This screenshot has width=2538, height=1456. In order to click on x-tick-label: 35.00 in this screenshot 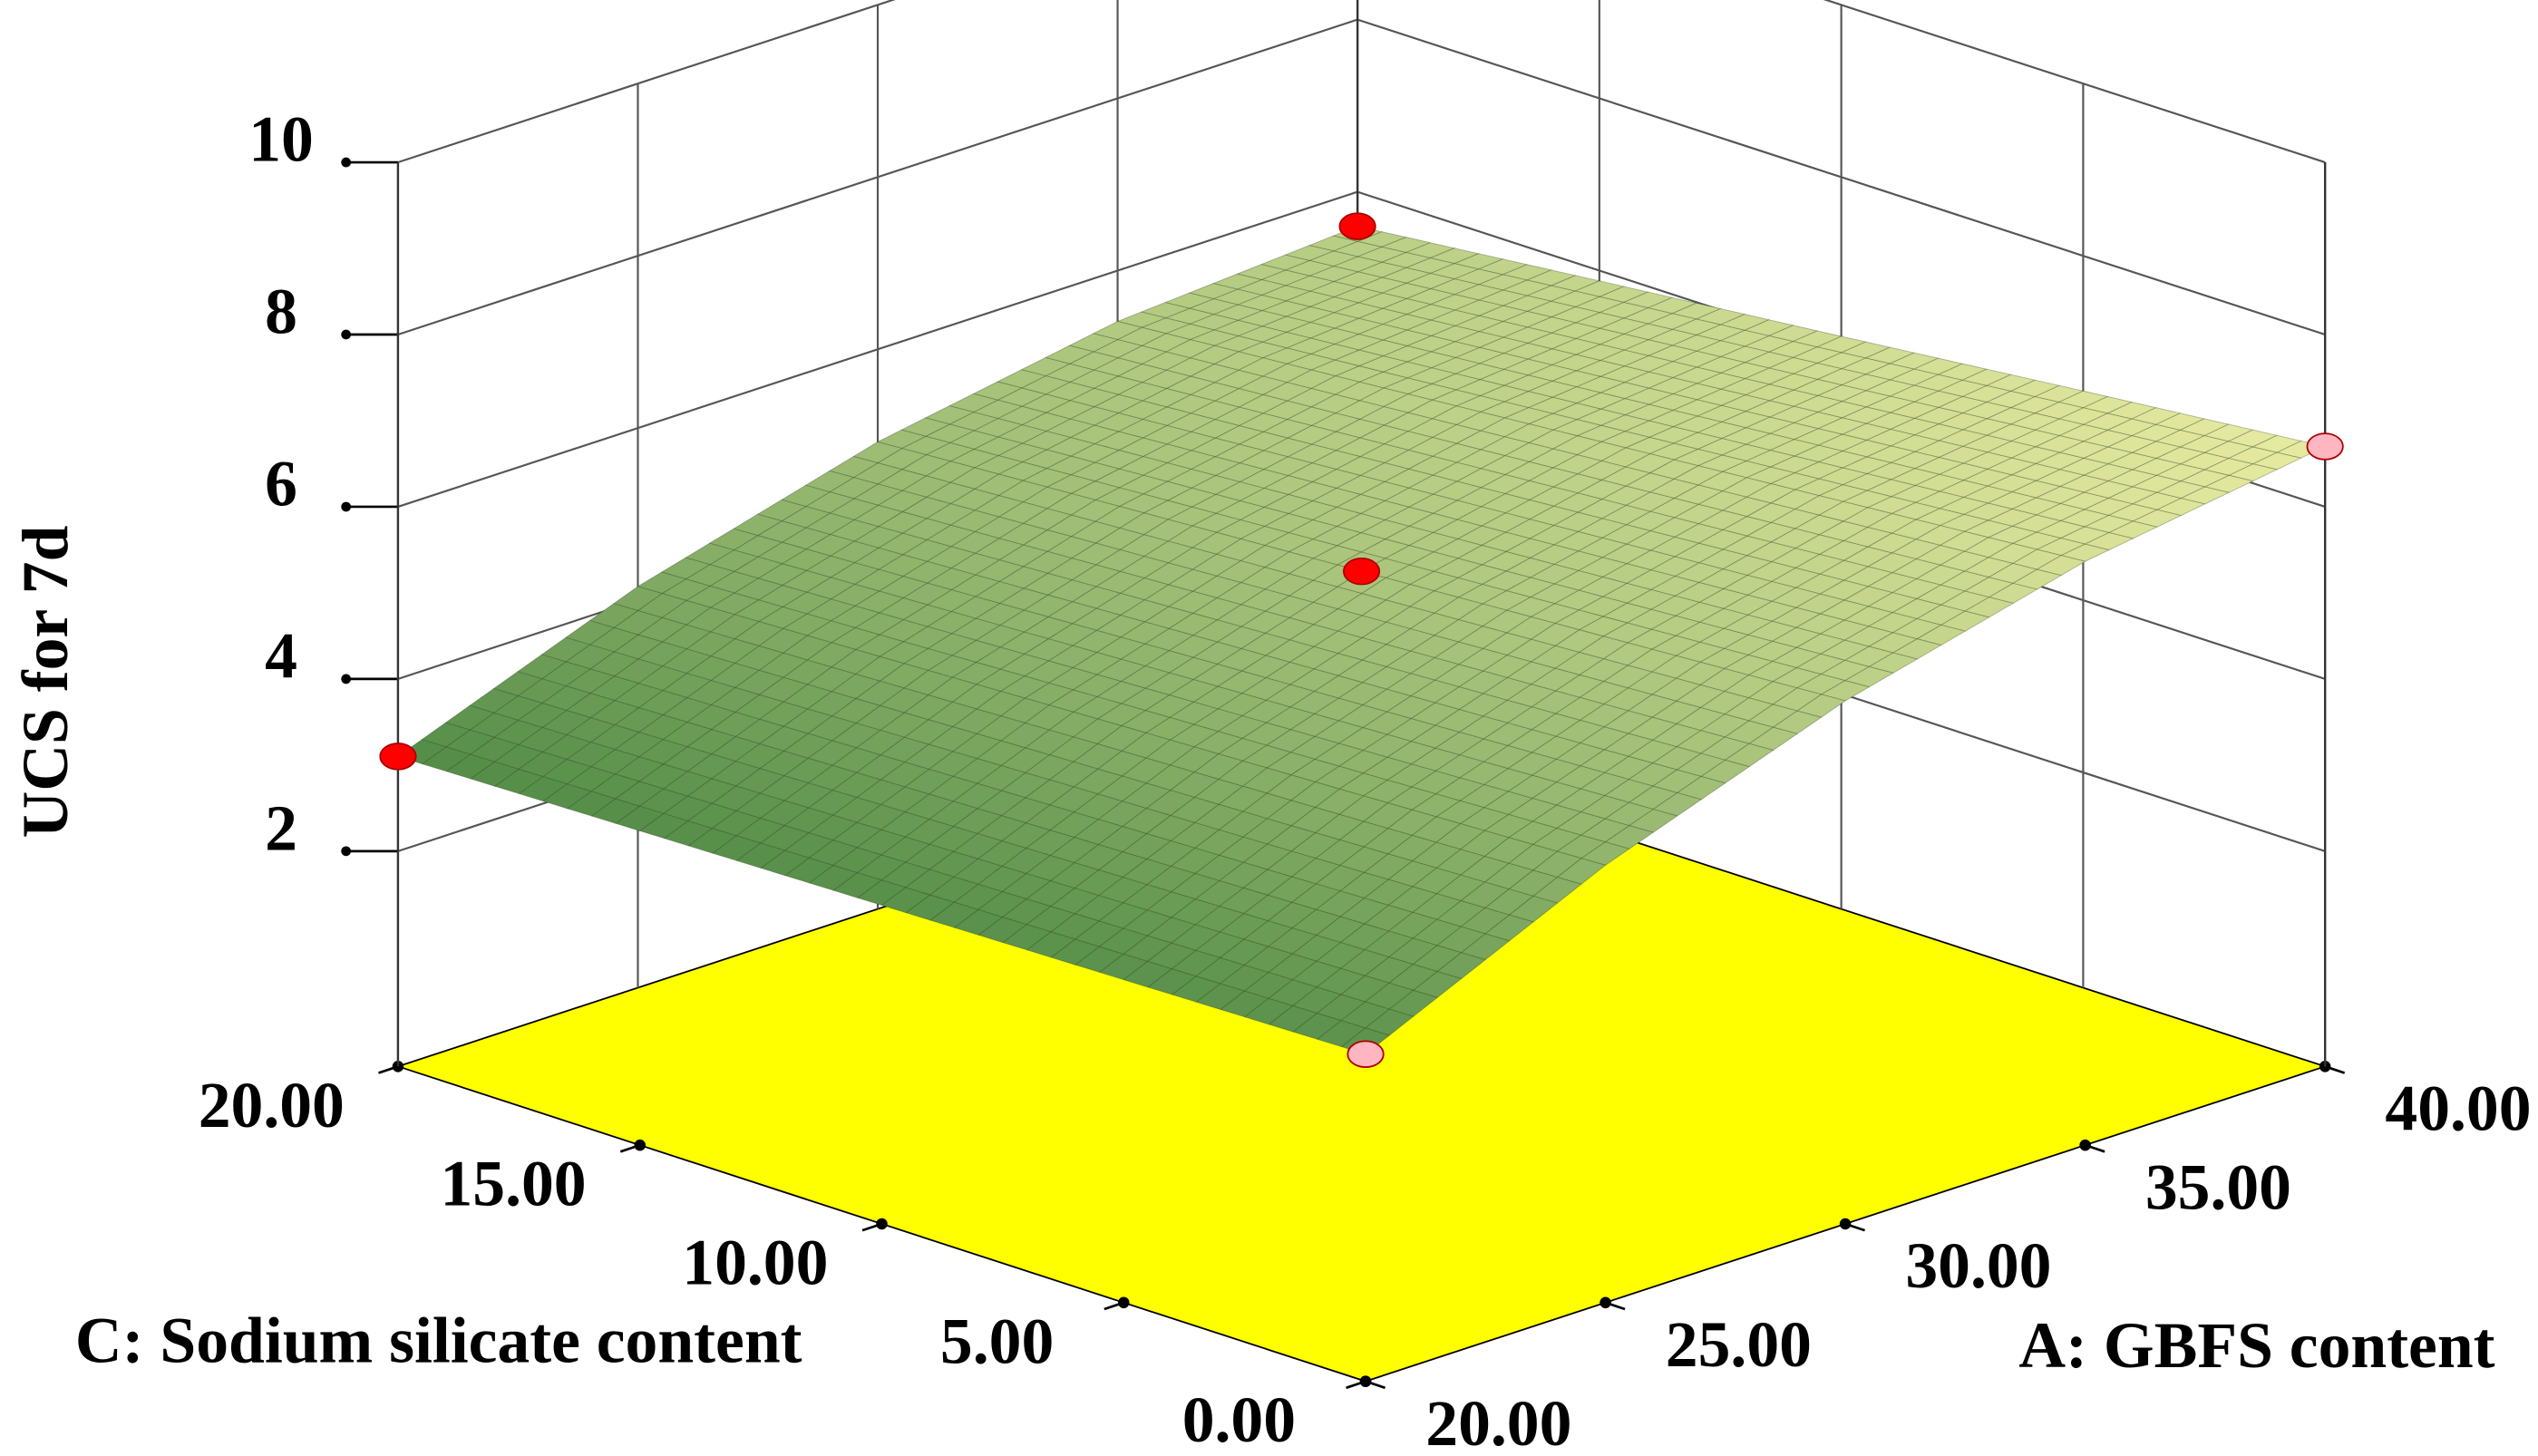, I will do `click(2218, 1187)`.